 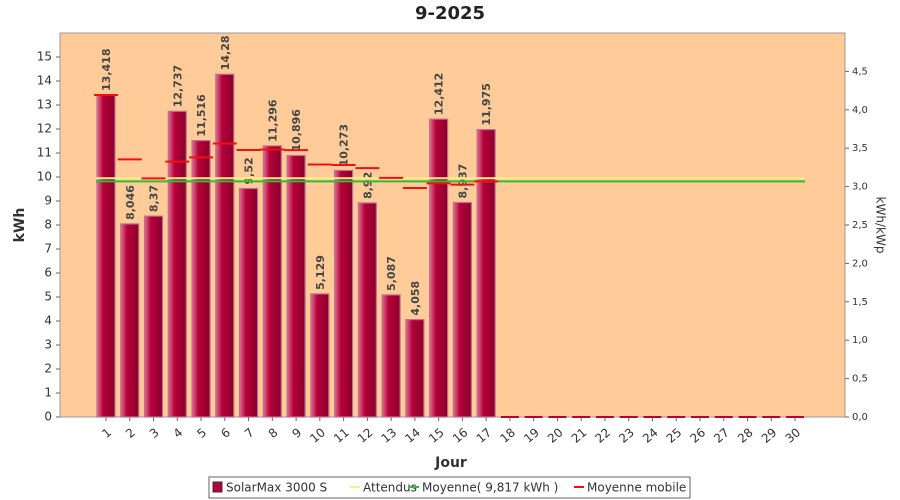 I want to click on value-label: 5,087, so click(x=391, y=273).